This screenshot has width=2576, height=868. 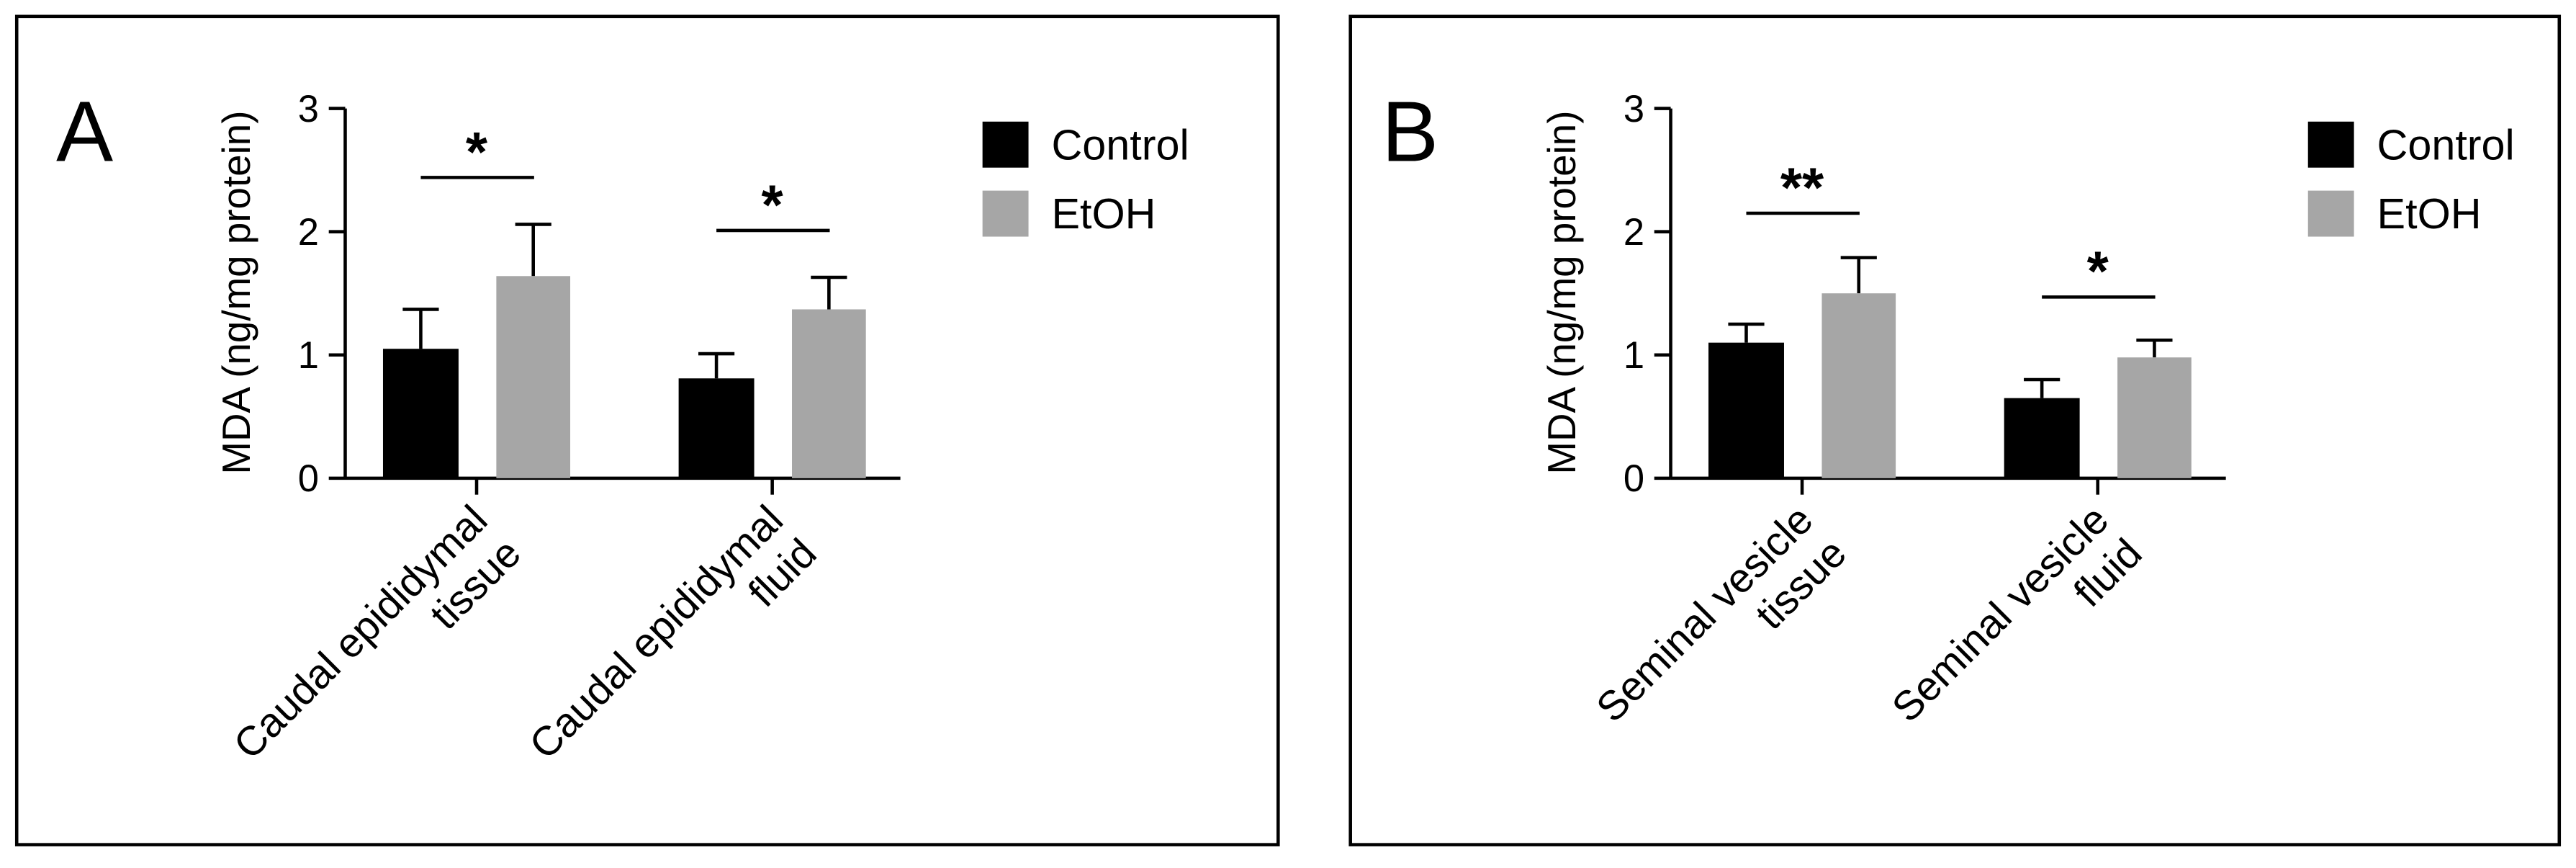 What do you see at coordinates (1410, 132) in the screenshot?
I see `panel-label: B` at bounding box center [1410, 132].